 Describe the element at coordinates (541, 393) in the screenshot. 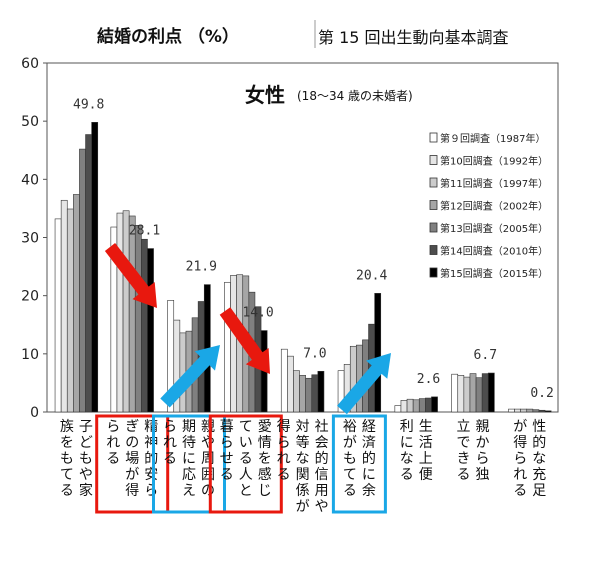

I see `data-label: 0.2` at that location.